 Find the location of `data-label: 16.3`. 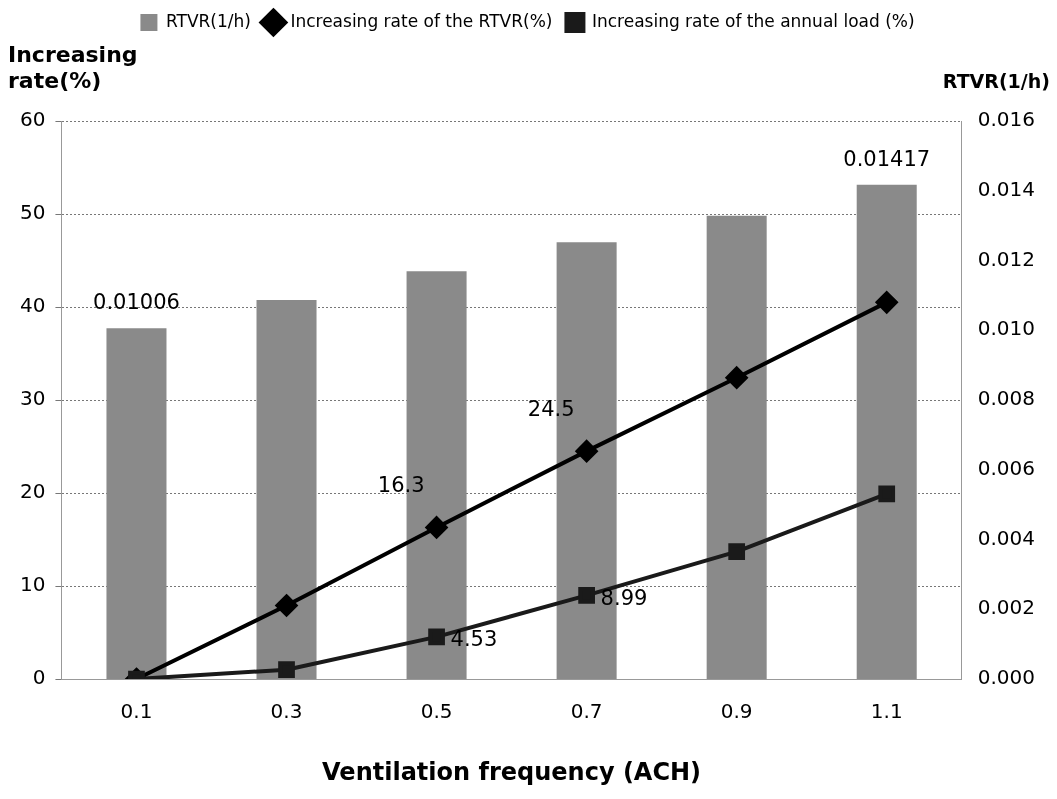

data-label: 16.3 is located at coordinates (401, 485).